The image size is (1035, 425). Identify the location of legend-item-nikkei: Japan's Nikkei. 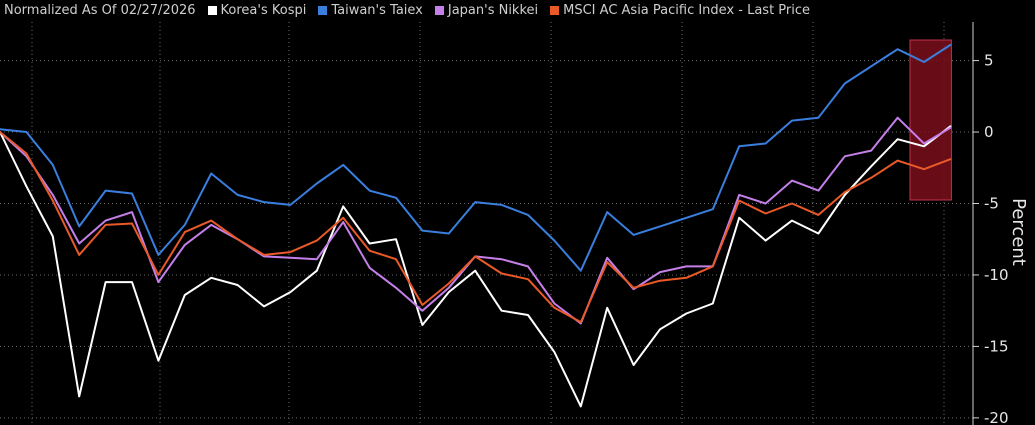
(486, 10).